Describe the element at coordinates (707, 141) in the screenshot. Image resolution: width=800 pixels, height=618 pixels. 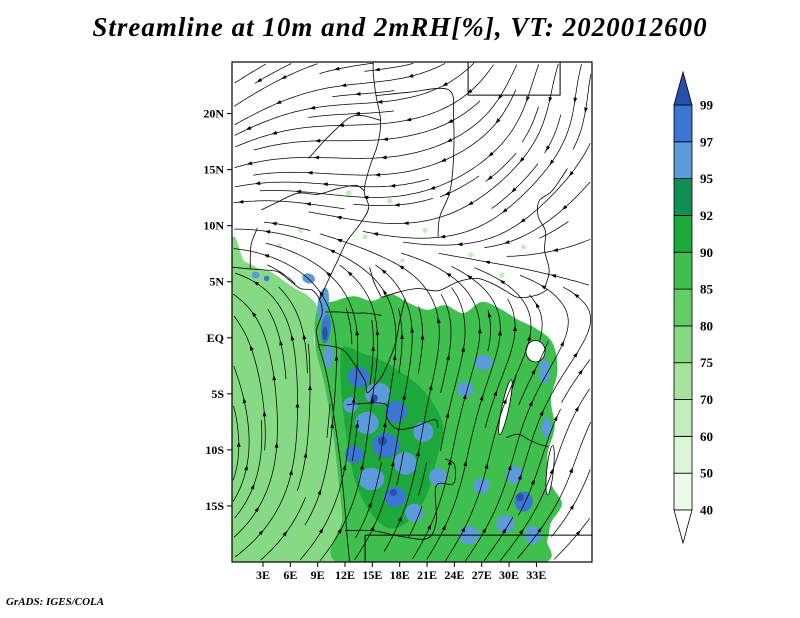
I see `colorbar-tick-label: 97` at that location.